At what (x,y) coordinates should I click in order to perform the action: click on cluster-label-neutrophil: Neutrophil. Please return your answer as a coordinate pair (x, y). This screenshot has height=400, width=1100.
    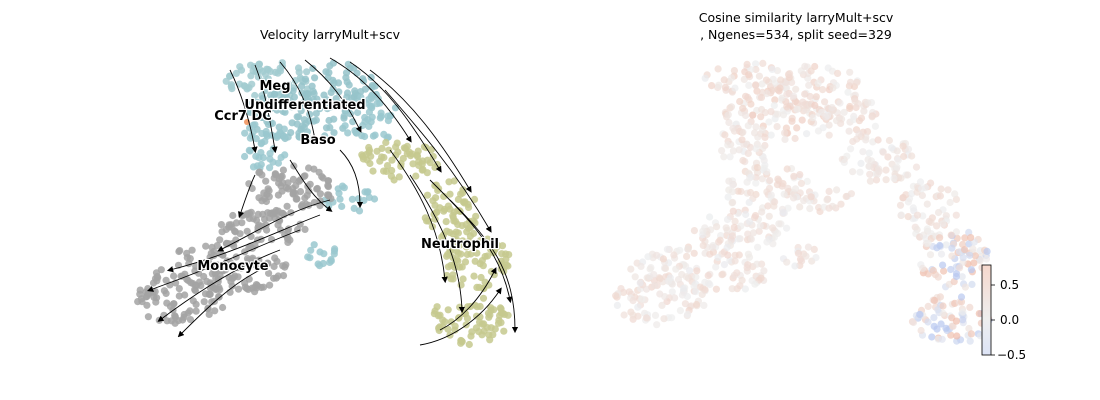
    Looking at the image, I should click on (460, 244).